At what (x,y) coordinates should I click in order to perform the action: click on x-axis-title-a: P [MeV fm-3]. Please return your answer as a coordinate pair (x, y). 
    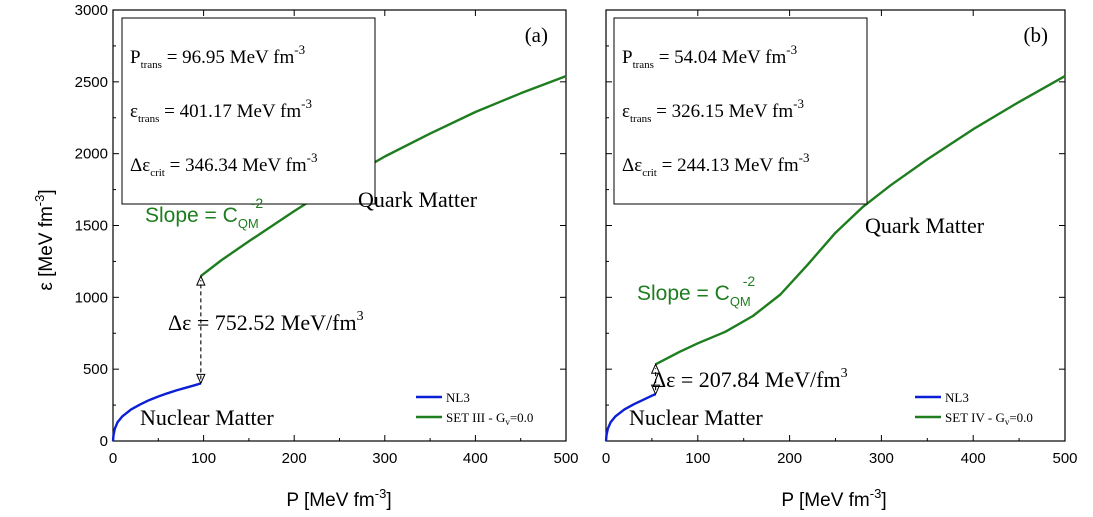
    Looking at the image, I should click on (338, 498).